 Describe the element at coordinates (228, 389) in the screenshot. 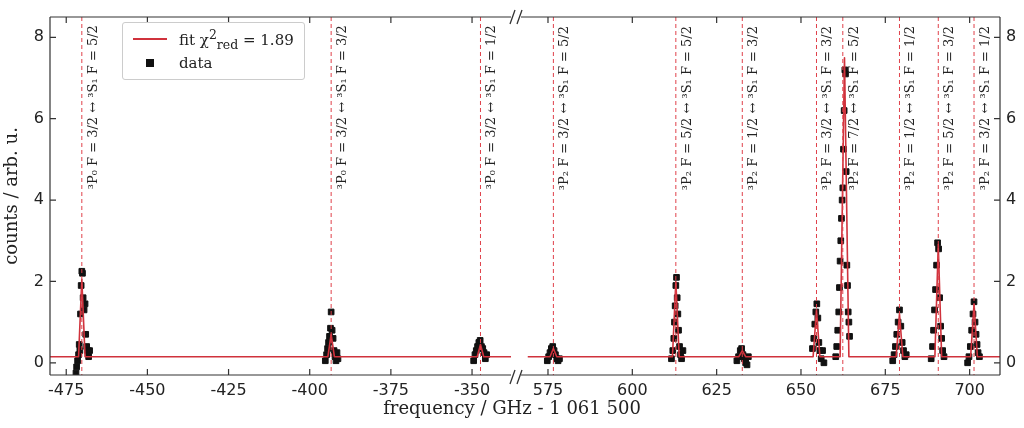

I see `x-tick-label: -425` at that location.